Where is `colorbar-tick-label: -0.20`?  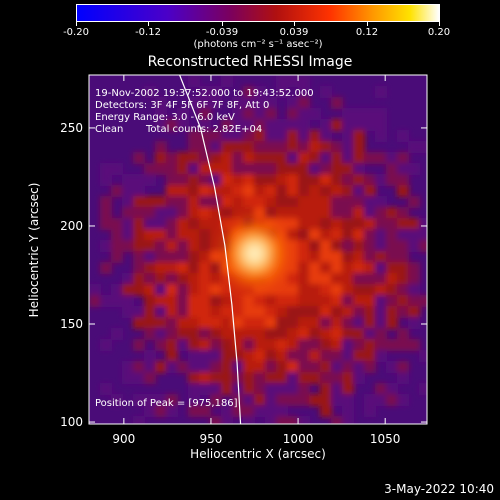
colorbar-tick-label: -0.20 is located at coordinates (76, 32).